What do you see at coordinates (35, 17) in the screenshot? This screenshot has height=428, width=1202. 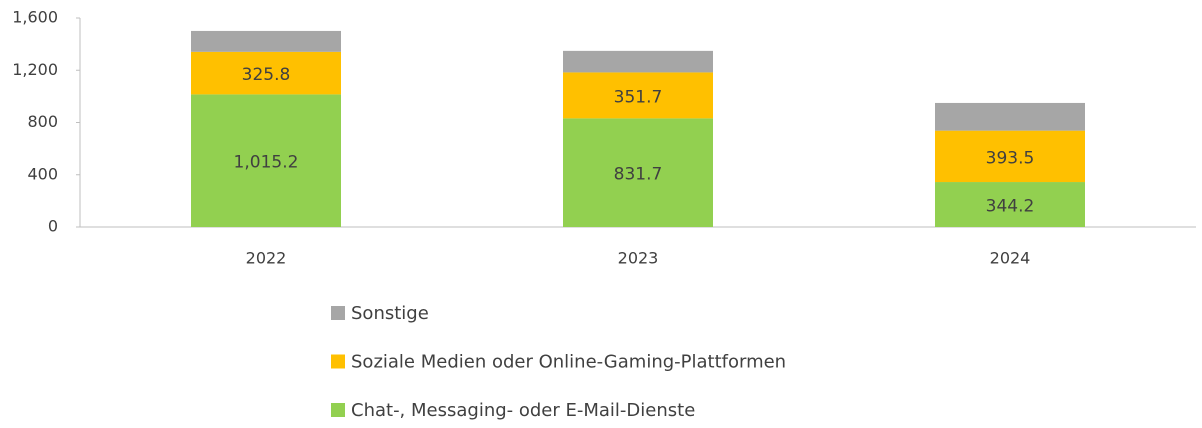 I see `y-tick-label: 1,600` at bounding box center [35, 17].